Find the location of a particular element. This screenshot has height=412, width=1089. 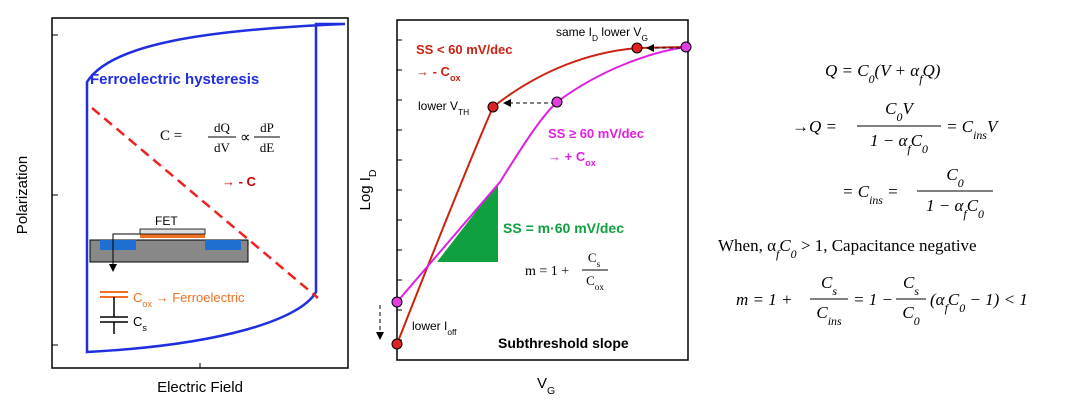

t: m = 1 + is located at coordinates (764, 299).